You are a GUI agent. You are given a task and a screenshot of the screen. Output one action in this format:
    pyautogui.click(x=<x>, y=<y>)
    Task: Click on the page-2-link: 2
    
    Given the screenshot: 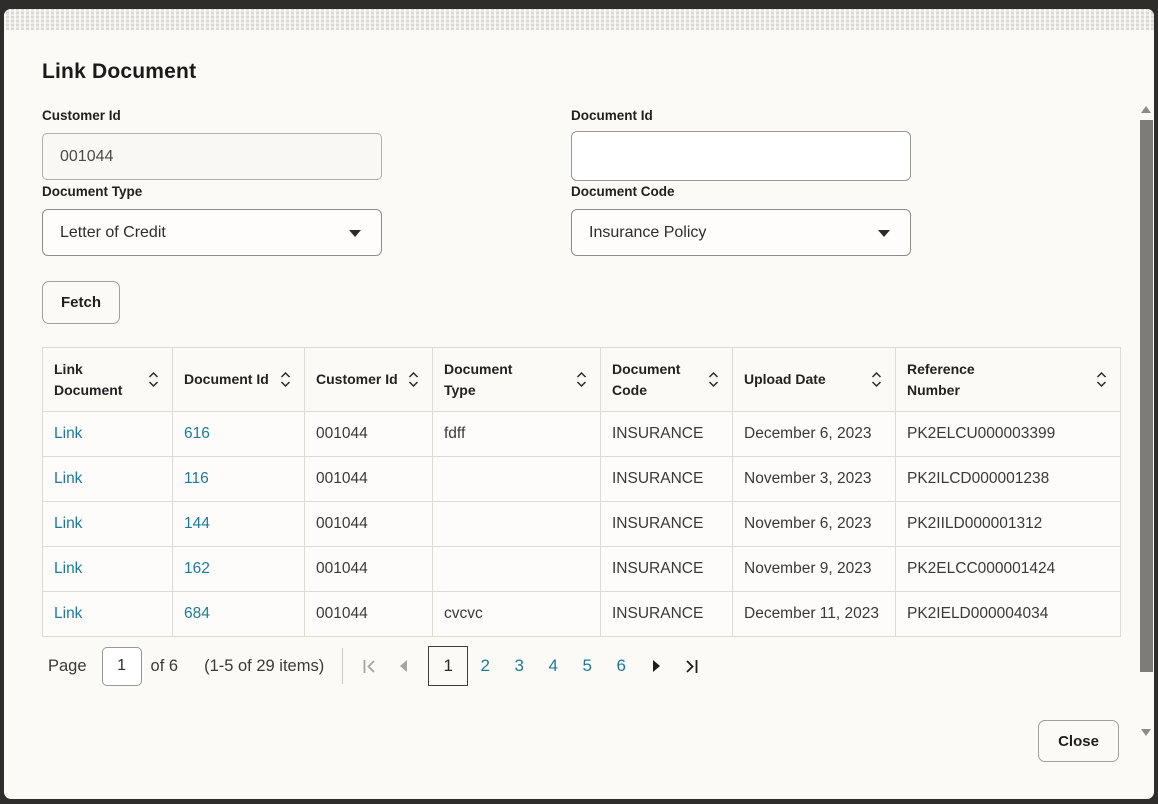 What is the action you would take?
    pyautogui.click(x=485, y=665)
    